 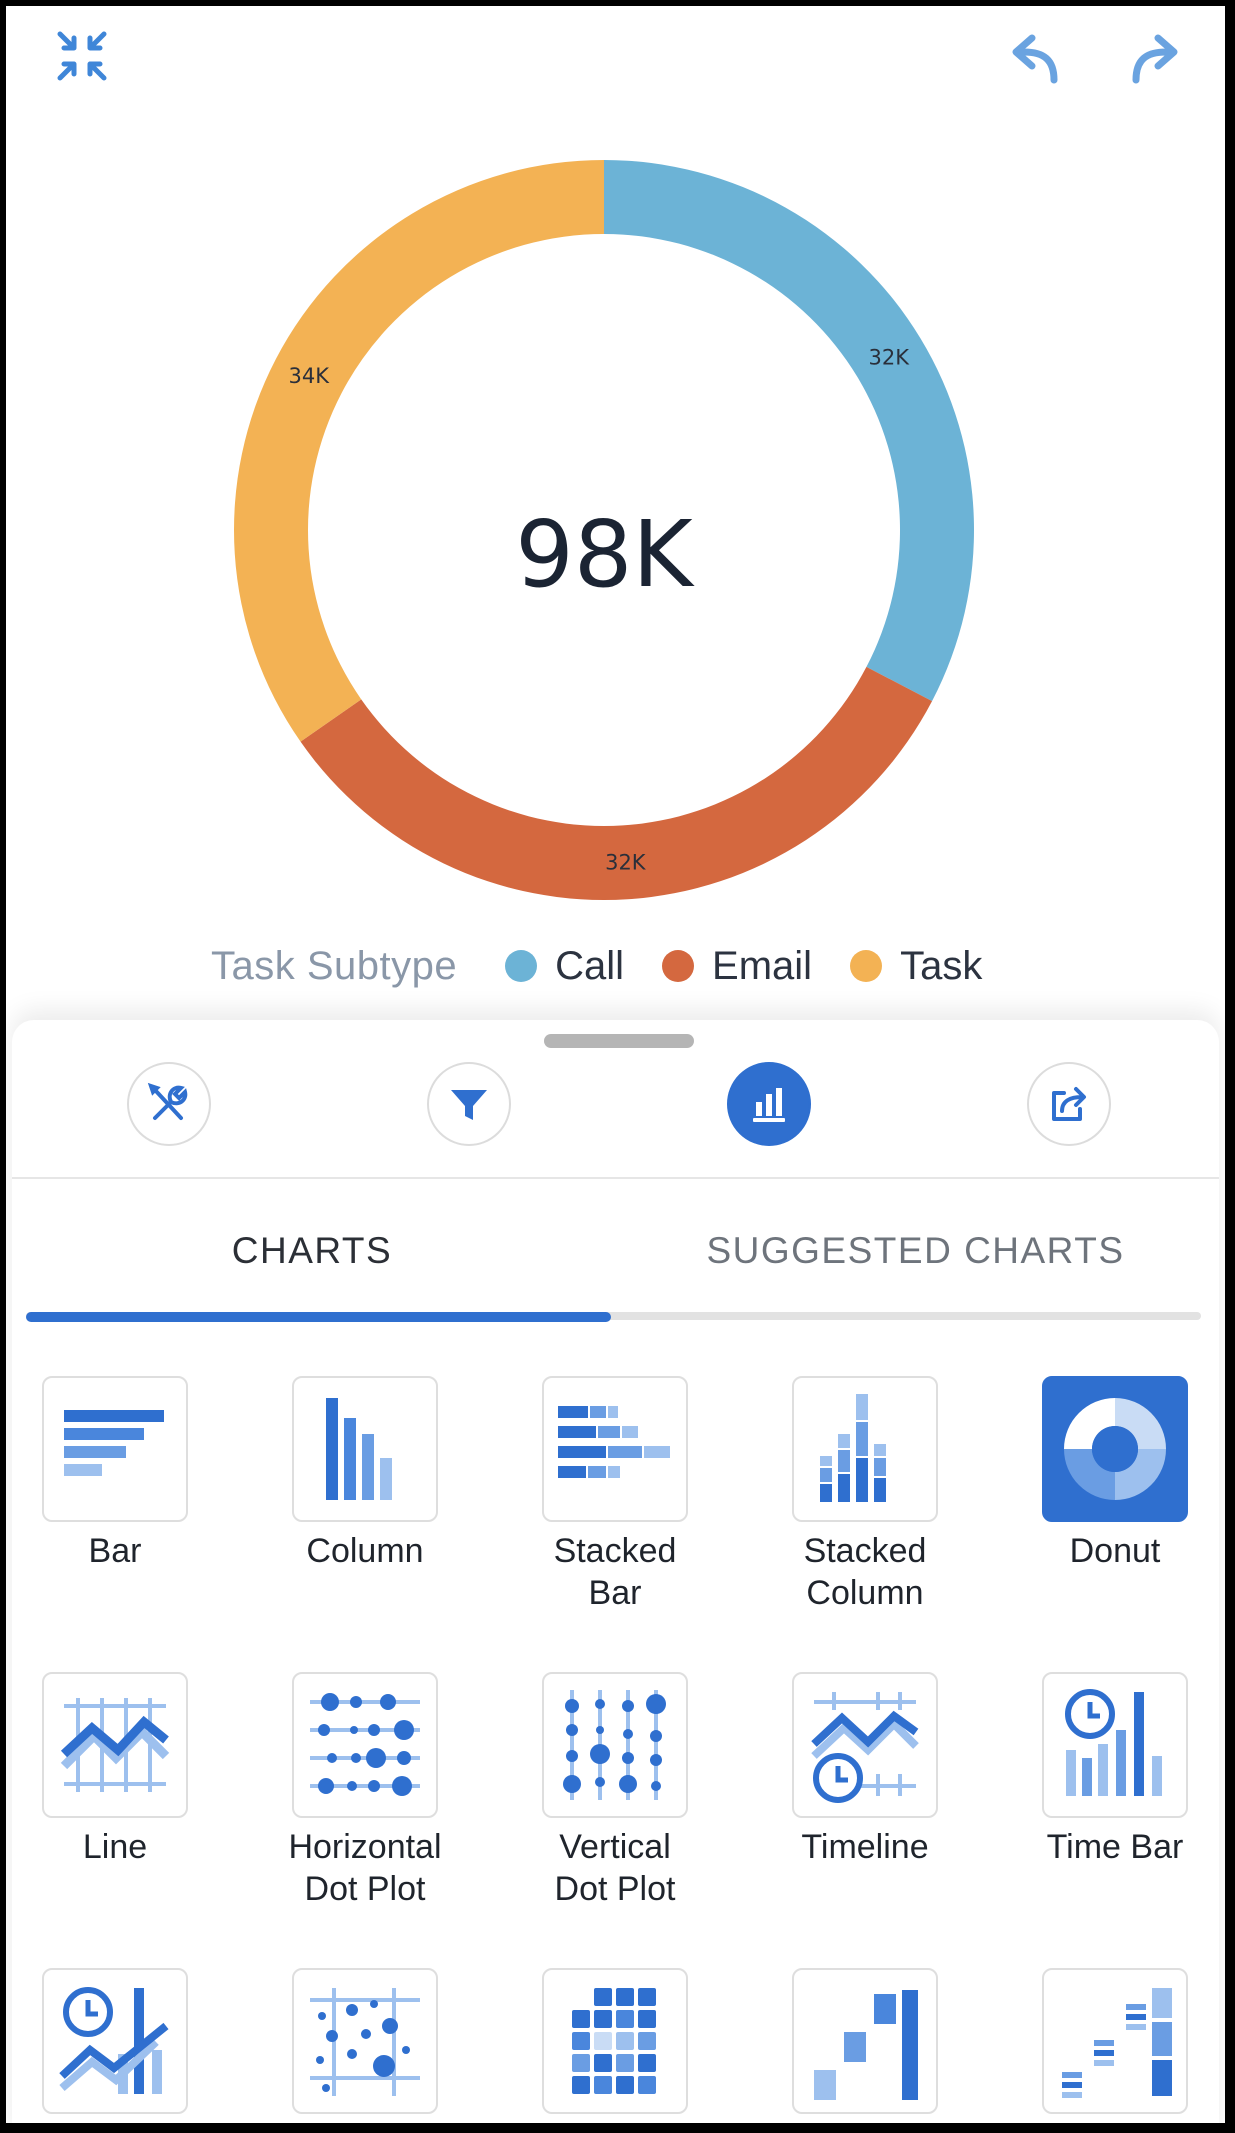 I want to click on stacked-column-icon, so click(x=853, y=1448).